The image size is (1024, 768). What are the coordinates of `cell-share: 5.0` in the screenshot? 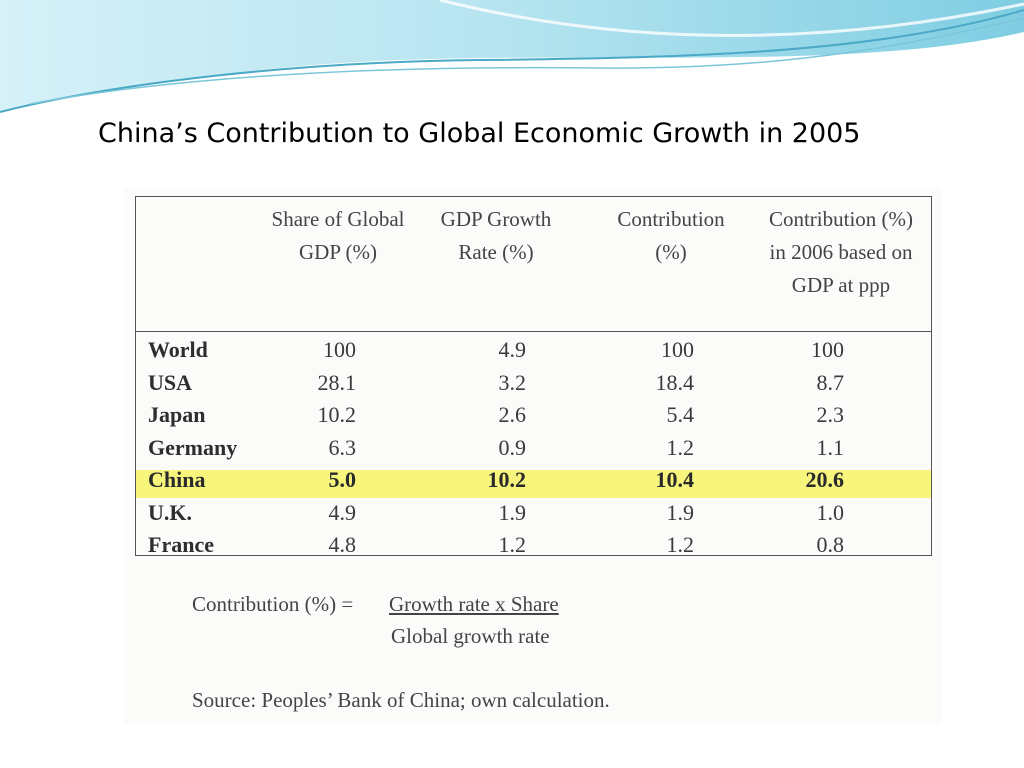 It's located at (342, 479).